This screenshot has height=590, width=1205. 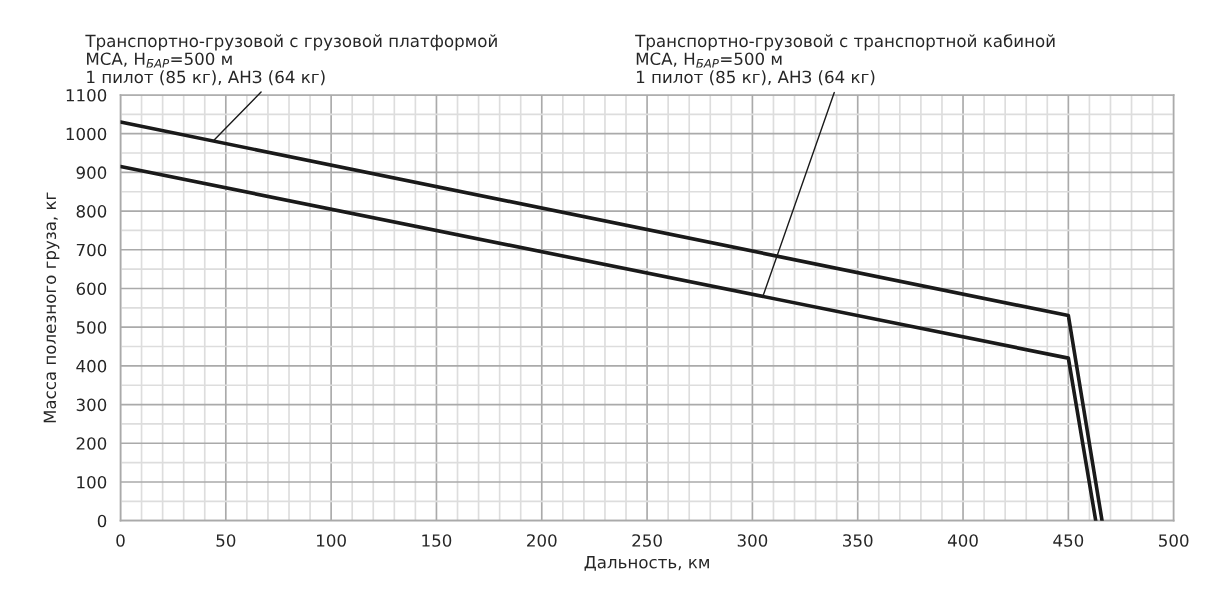 I want to click on annotation: Транспортно-грузовой с грузовой платформой МСА, H$_{БАР}$=500 м 1 пилот (85 кг), АНЗ (64 кг), so click(x=291, y=60).